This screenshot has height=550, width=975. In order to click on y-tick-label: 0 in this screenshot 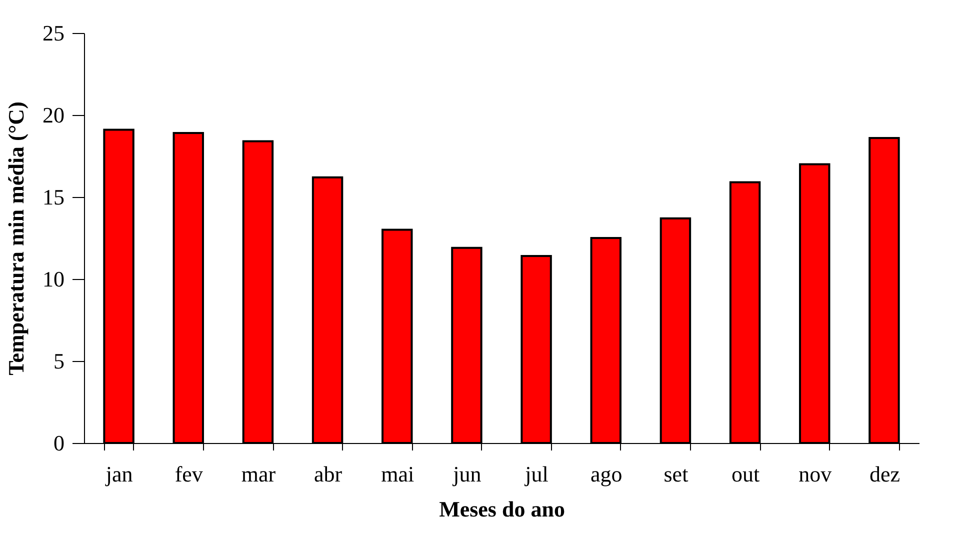, I will do `click(59, 443)`.